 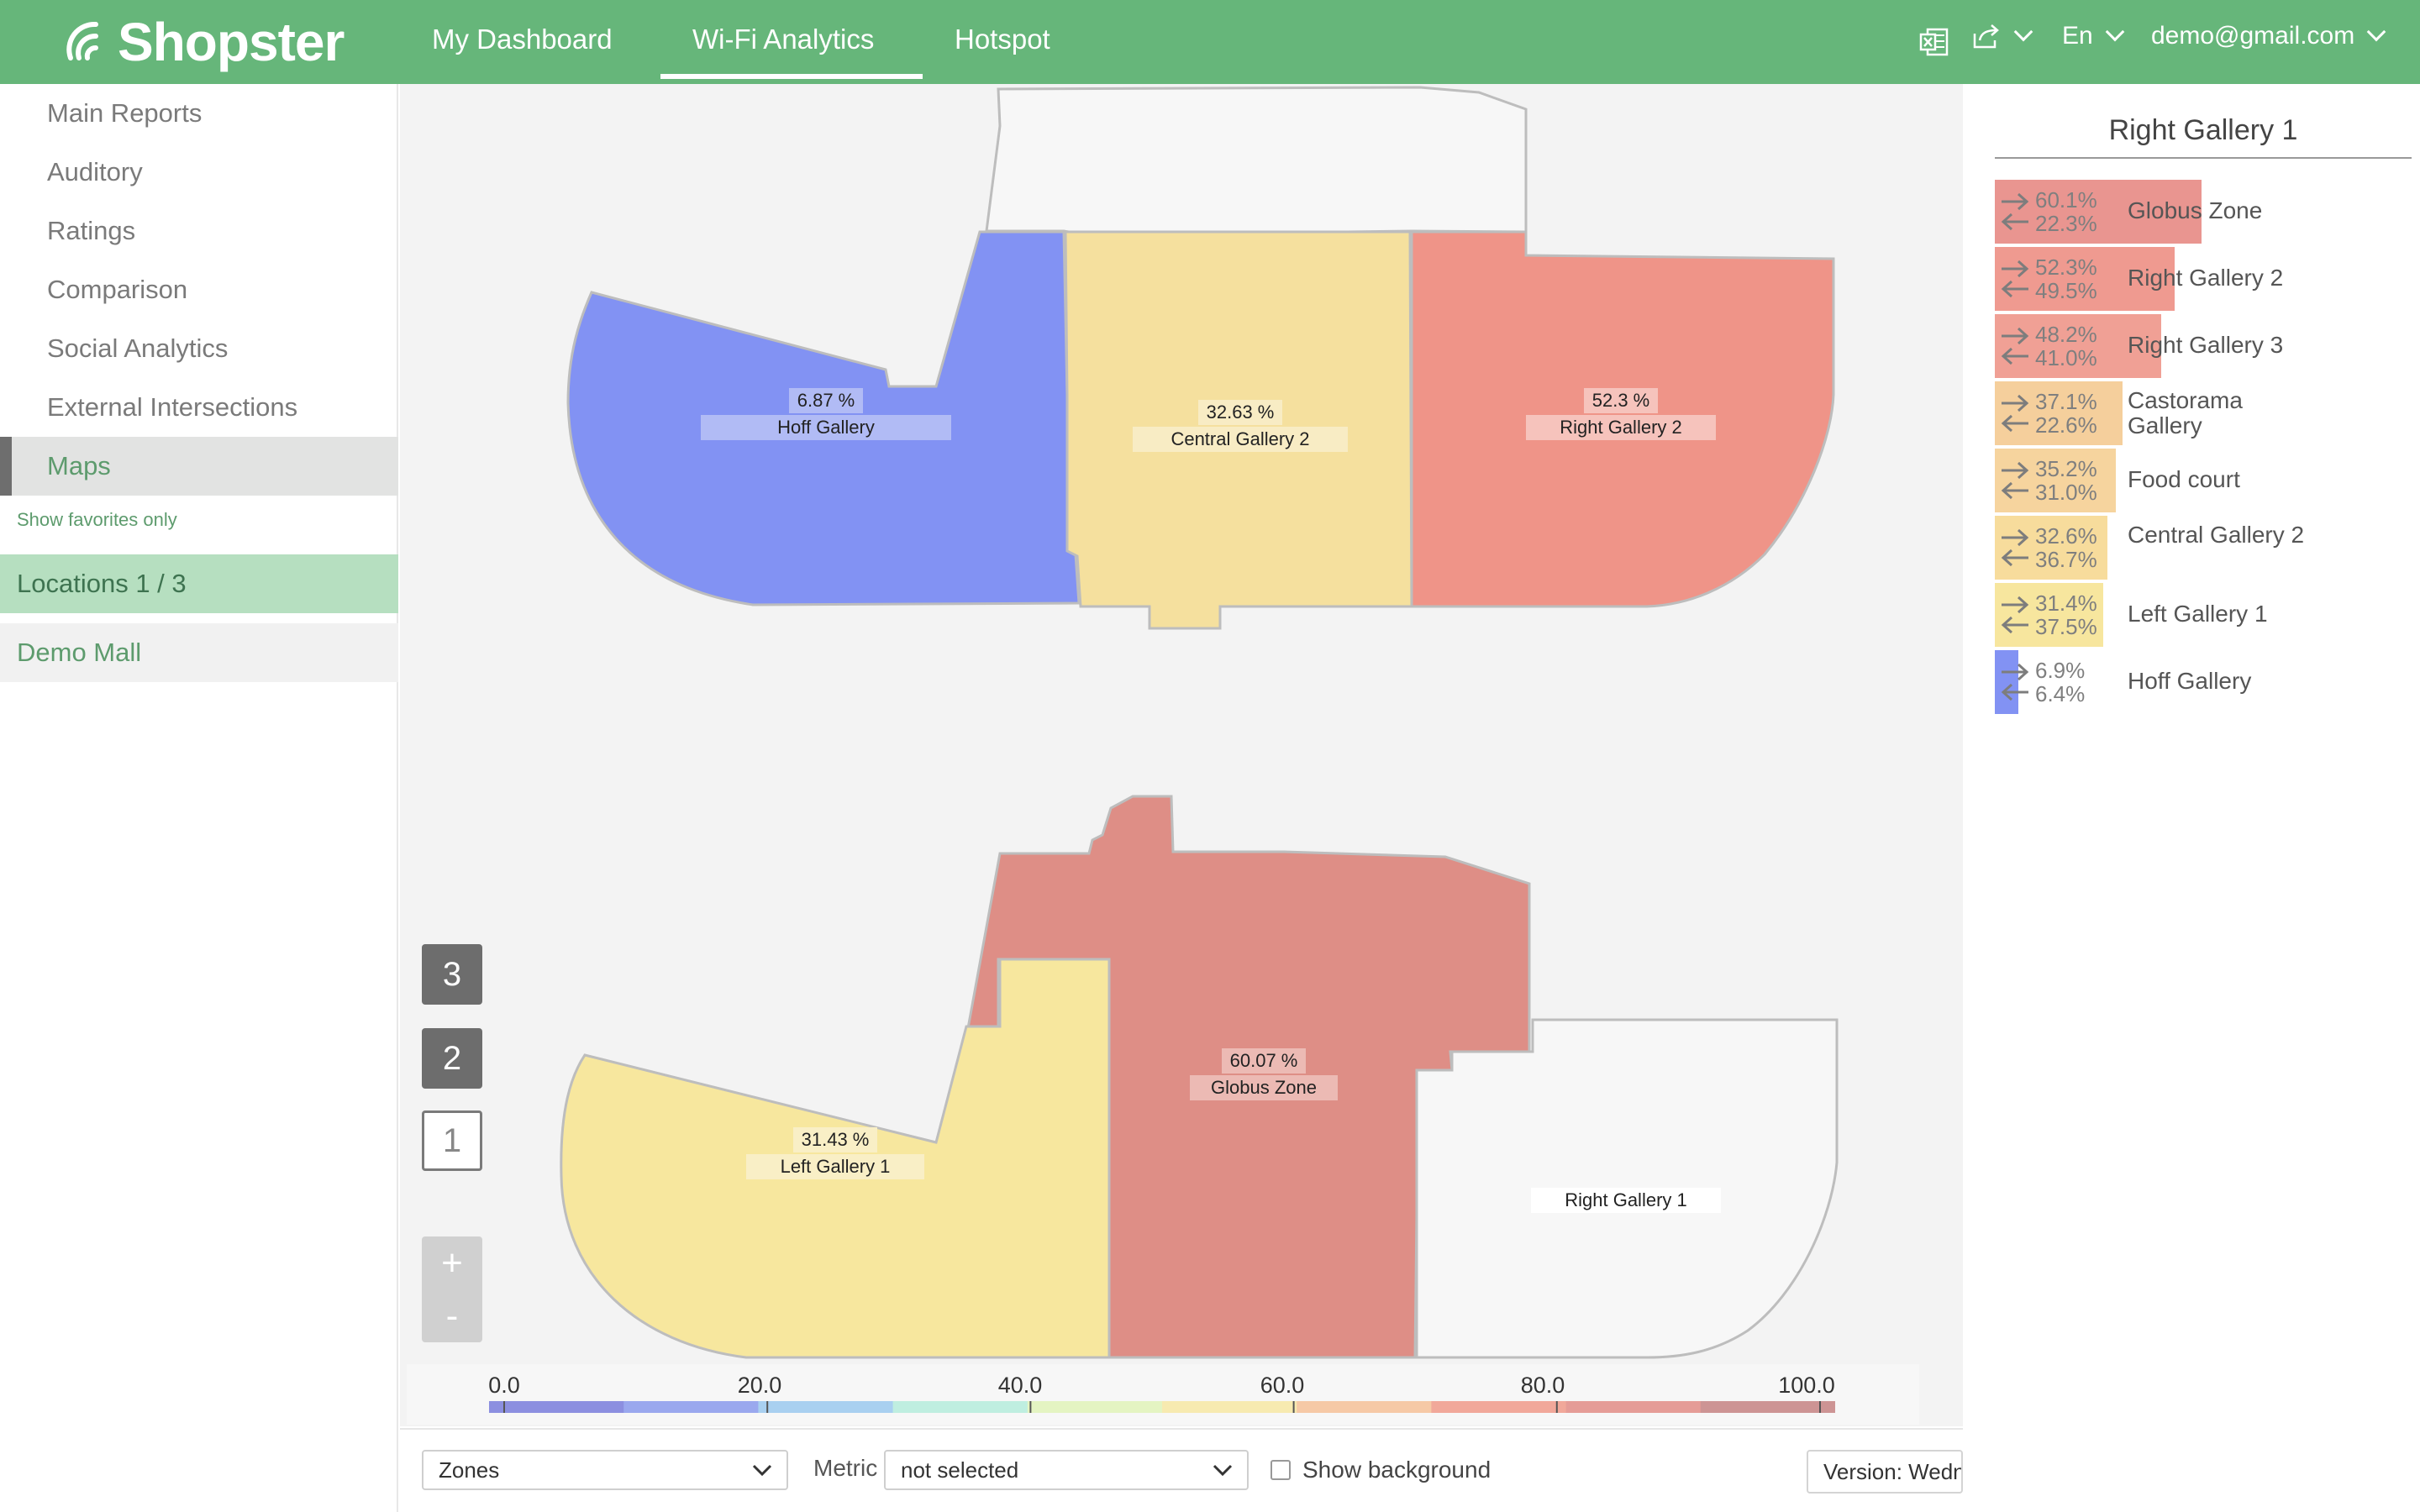 I want to click on show-background-checkbox, so click(x=1281, y=1470).